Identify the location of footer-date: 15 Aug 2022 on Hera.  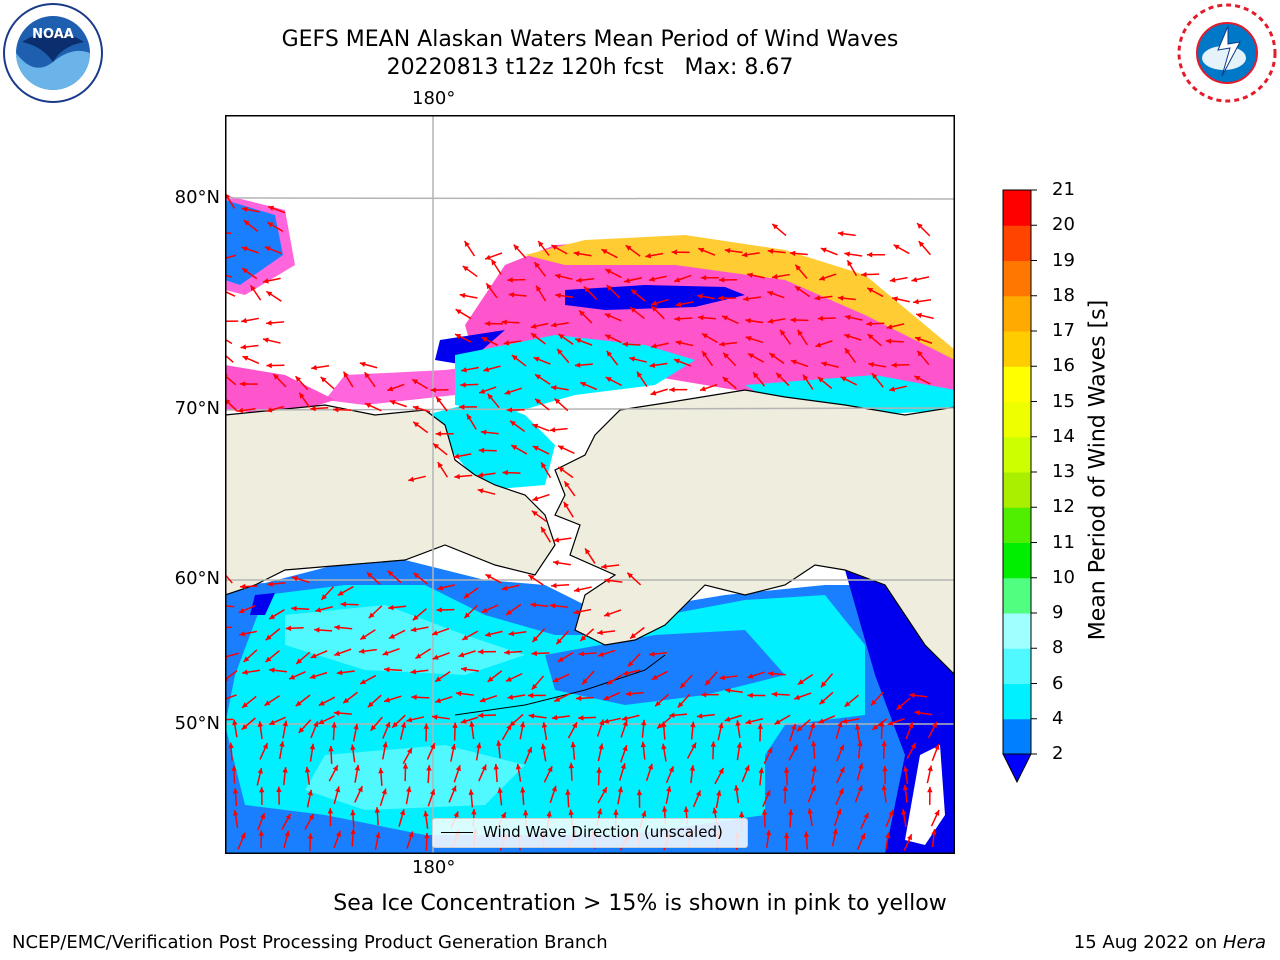
(1170, 942).